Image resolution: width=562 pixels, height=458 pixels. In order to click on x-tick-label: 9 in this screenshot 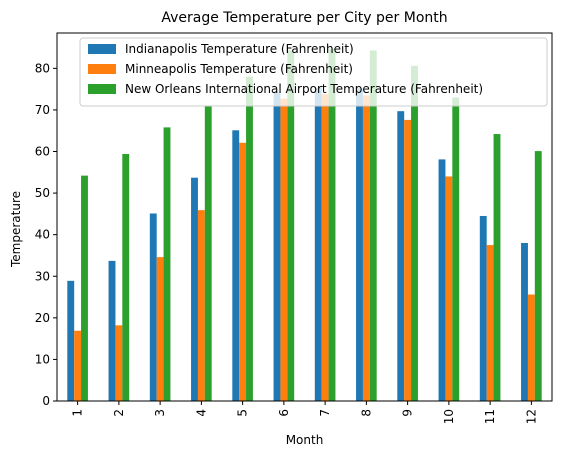, I will do `click(408, 413)`.